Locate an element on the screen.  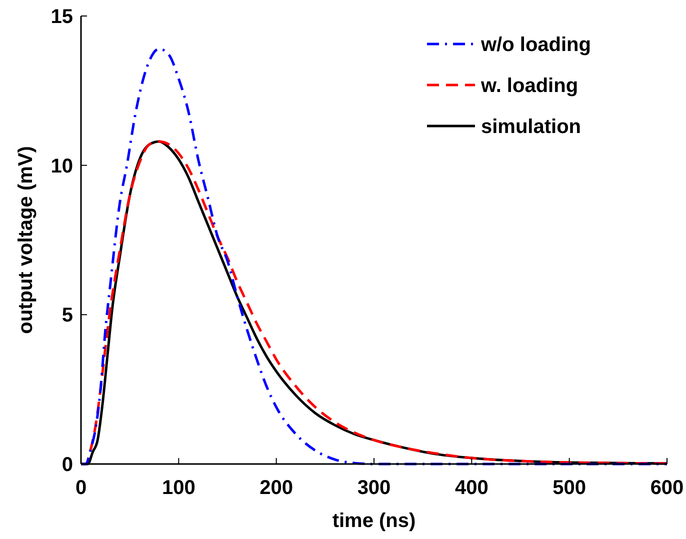
x-tick-label: 300 is located at coordinates (374, 488).